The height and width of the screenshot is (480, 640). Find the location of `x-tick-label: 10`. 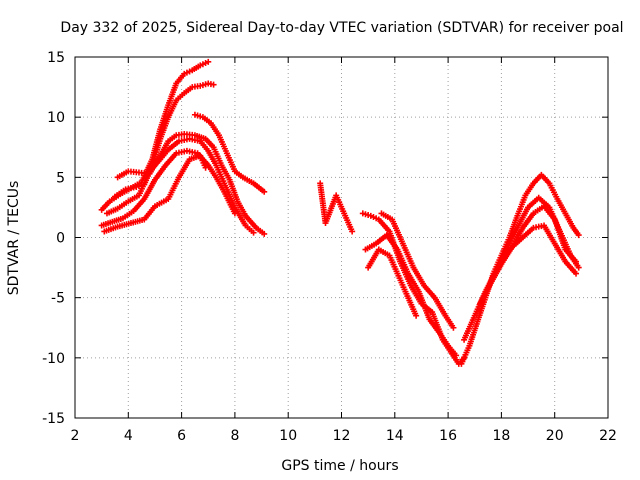

x-tick-label: 10 is located at coordinates (288, 436).